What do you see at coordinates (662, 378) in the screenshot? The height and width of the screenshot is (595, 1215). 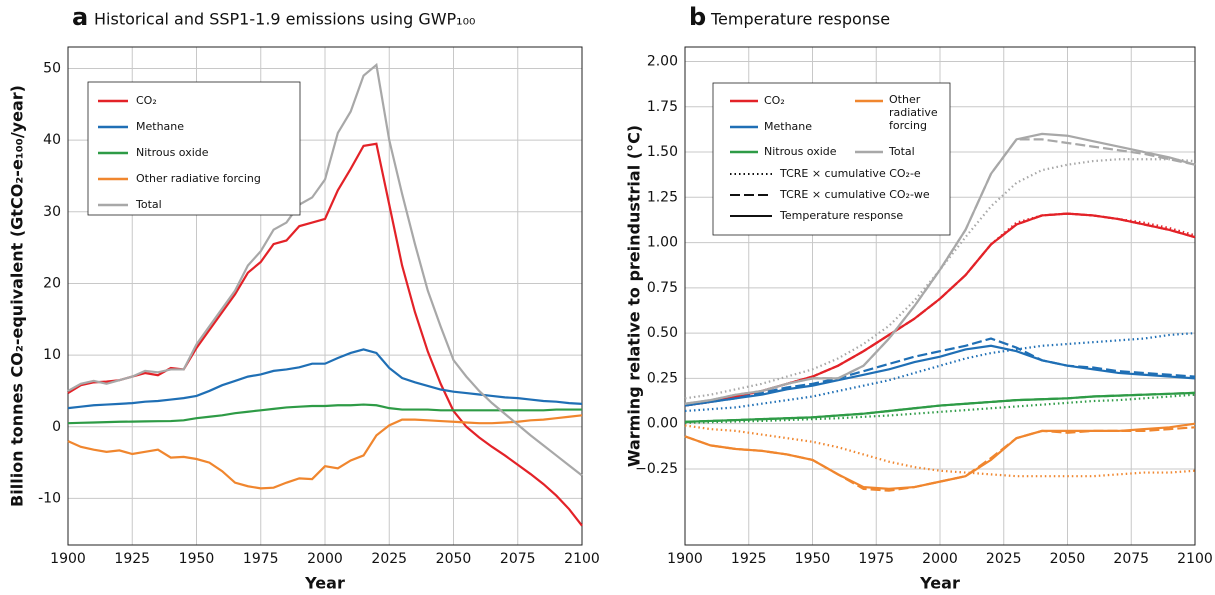 I see `y-tick-label: 0.25` at bounding box center [662, 378].